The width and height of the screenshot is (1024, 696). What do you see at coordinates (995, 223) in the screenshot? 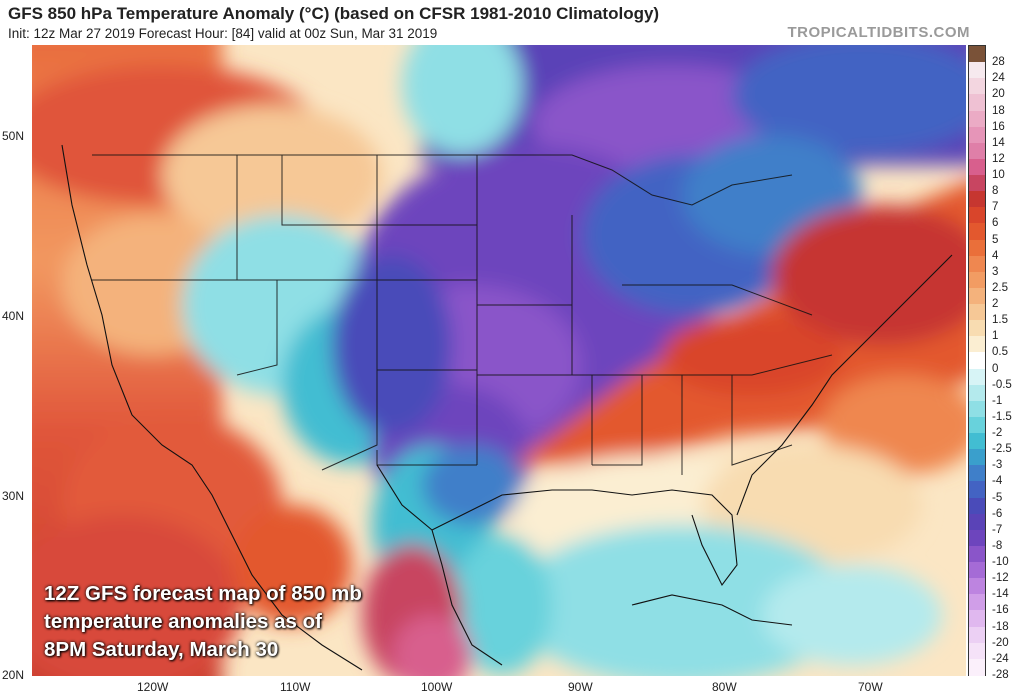
I see `color-scale-label: 6` at bounding box center [995, 223].